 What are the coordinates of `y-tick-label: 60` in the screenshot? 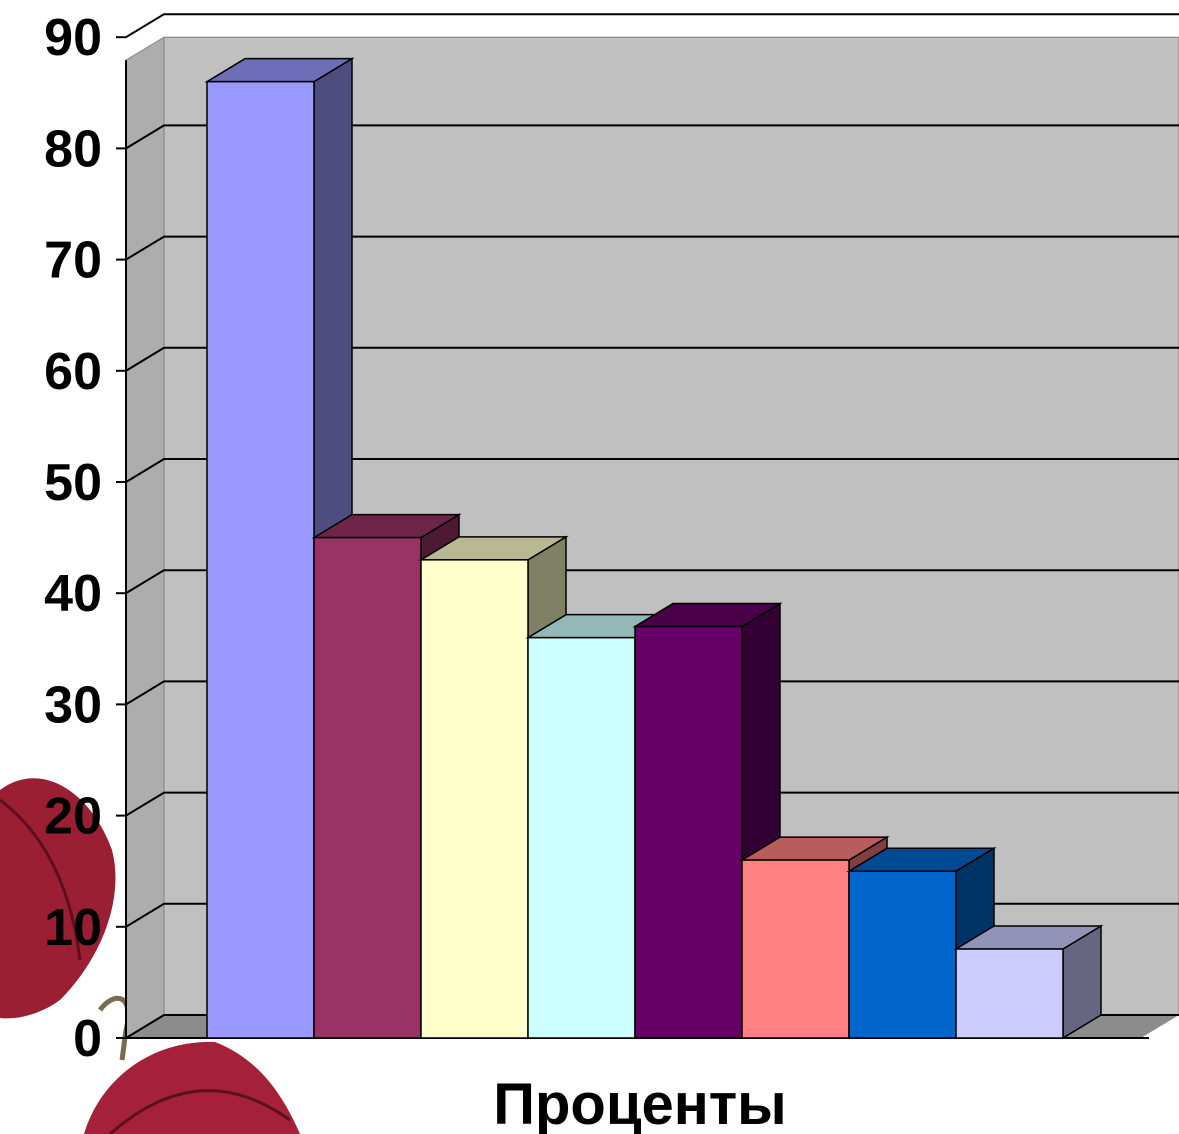 It's located at (73, 372).